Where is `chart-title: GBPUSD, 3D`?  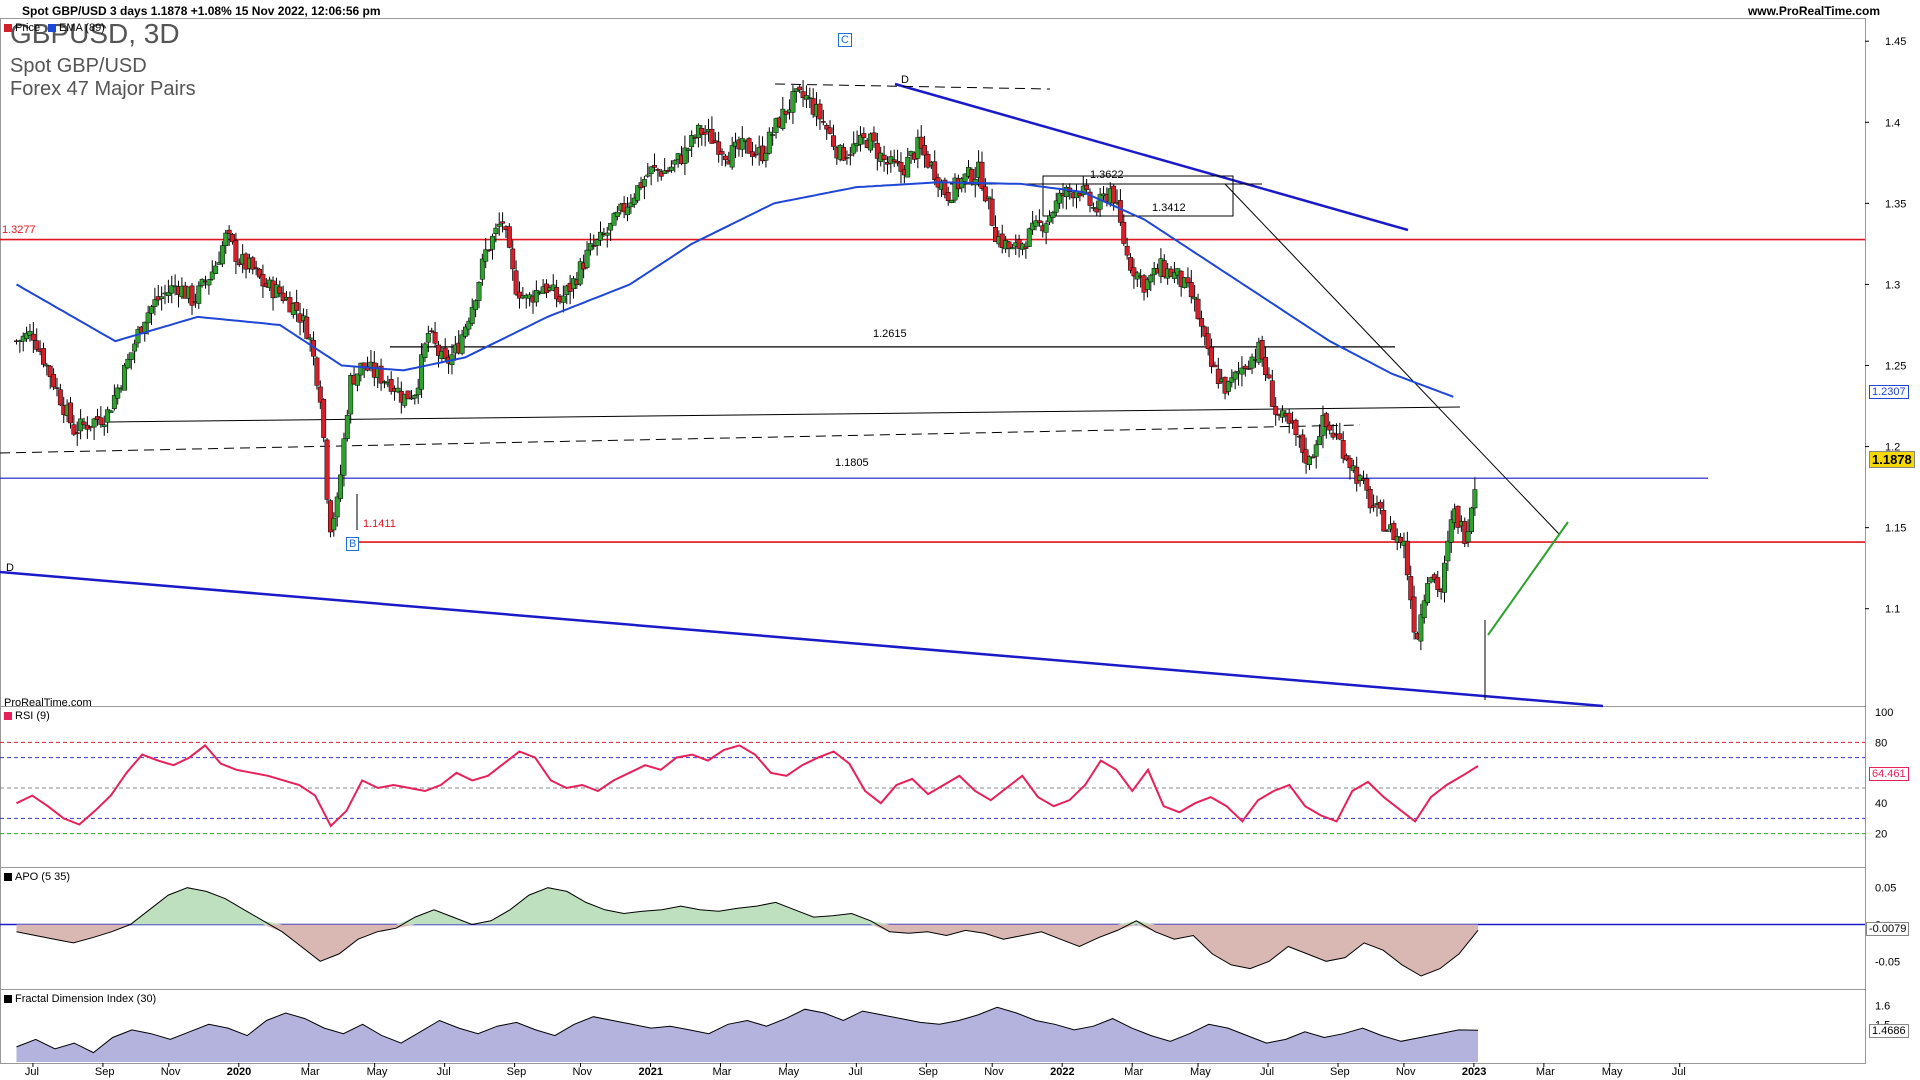 chart-title: GBPUSD, 3D is located at coordinates (95, 33).